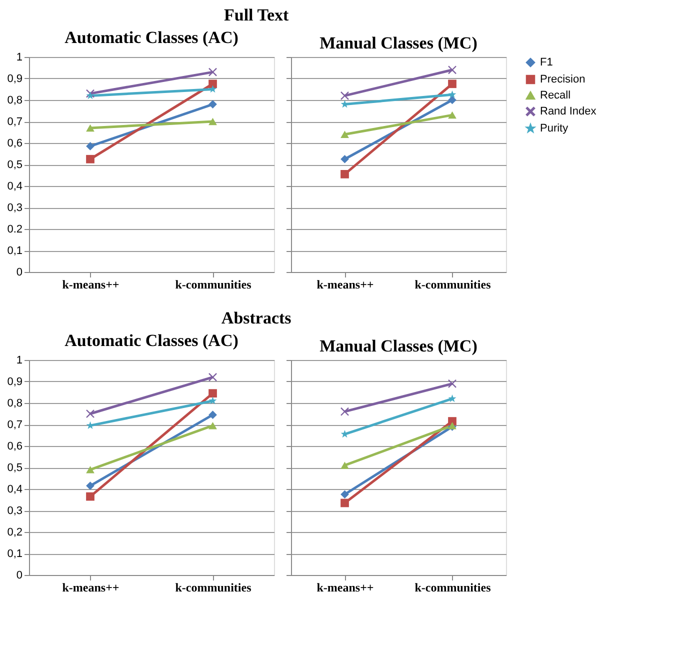 The width and height of the screenshot is (696, 659). Describe the element at coordinates (546, 62) in the screenshot. I see `legend-label: F1` at that location.